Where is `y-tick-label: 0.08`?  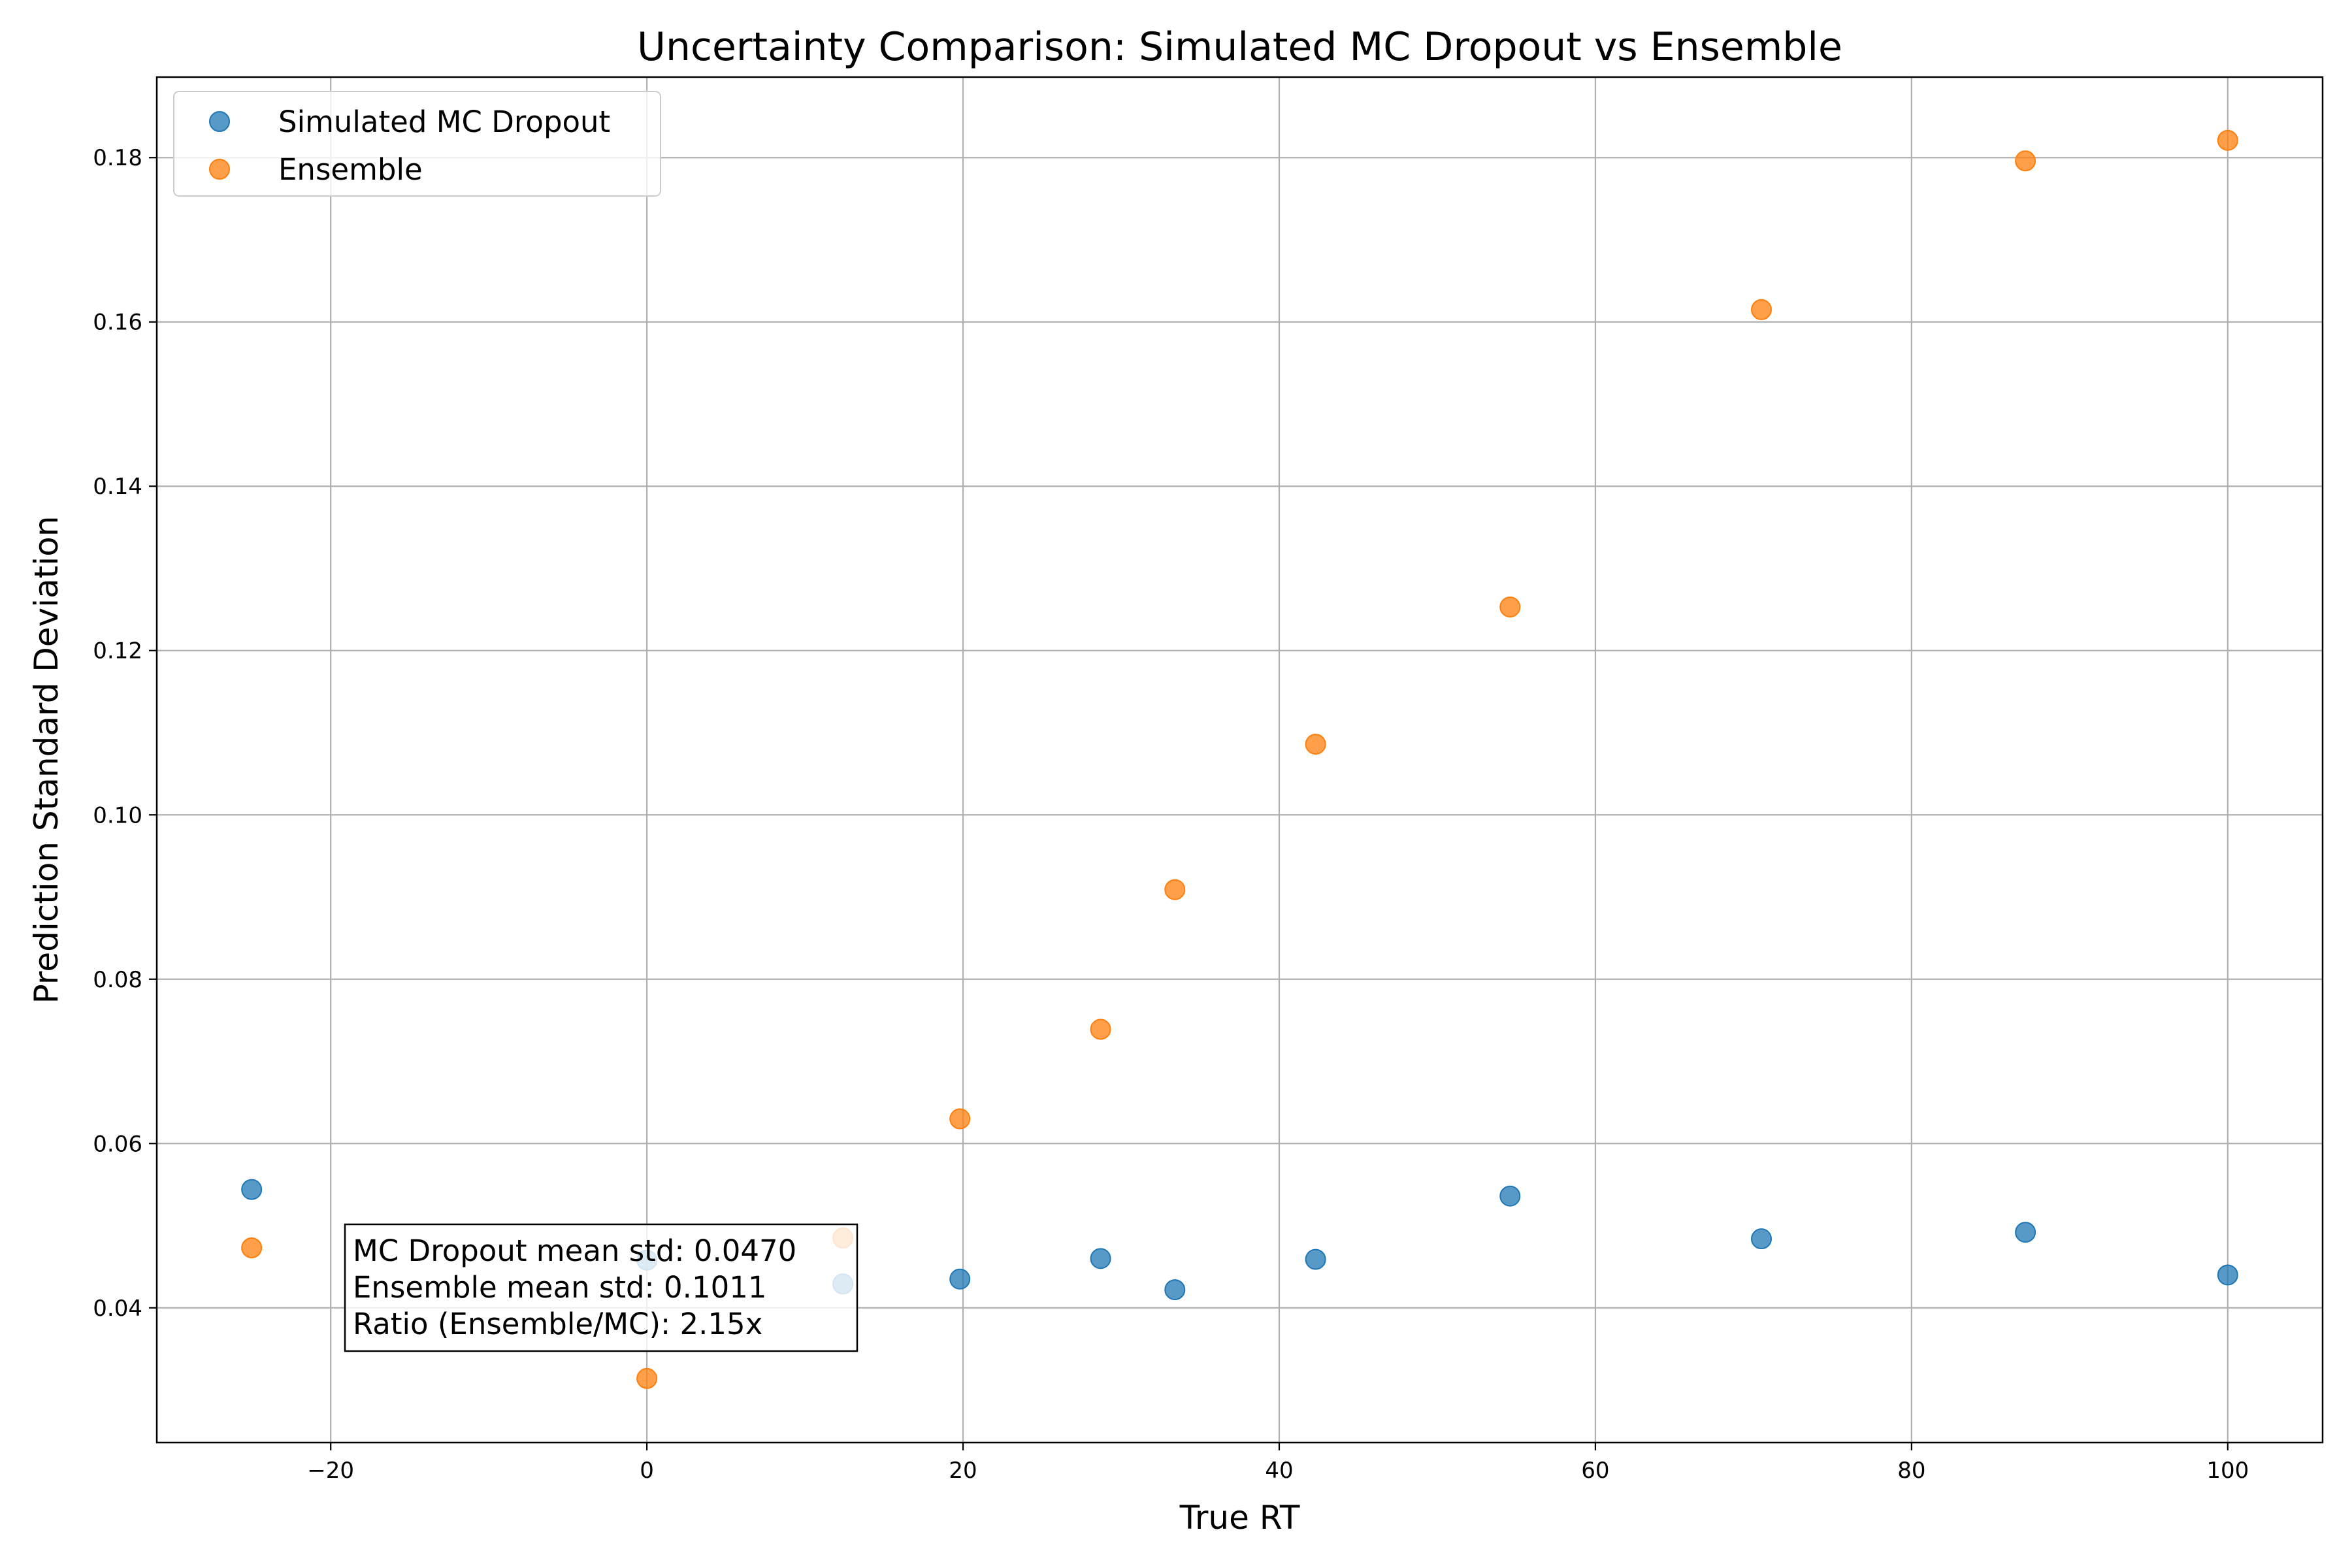
y-tick-label: 0.08 is located at coordinates (117, 980).